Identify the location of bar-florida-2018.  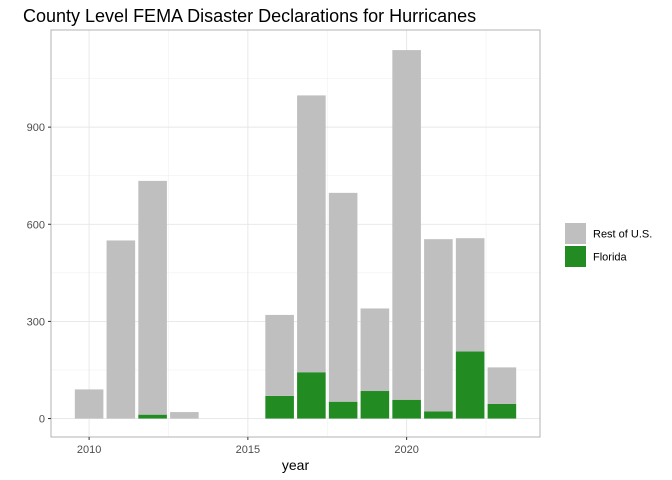
(343, 410).